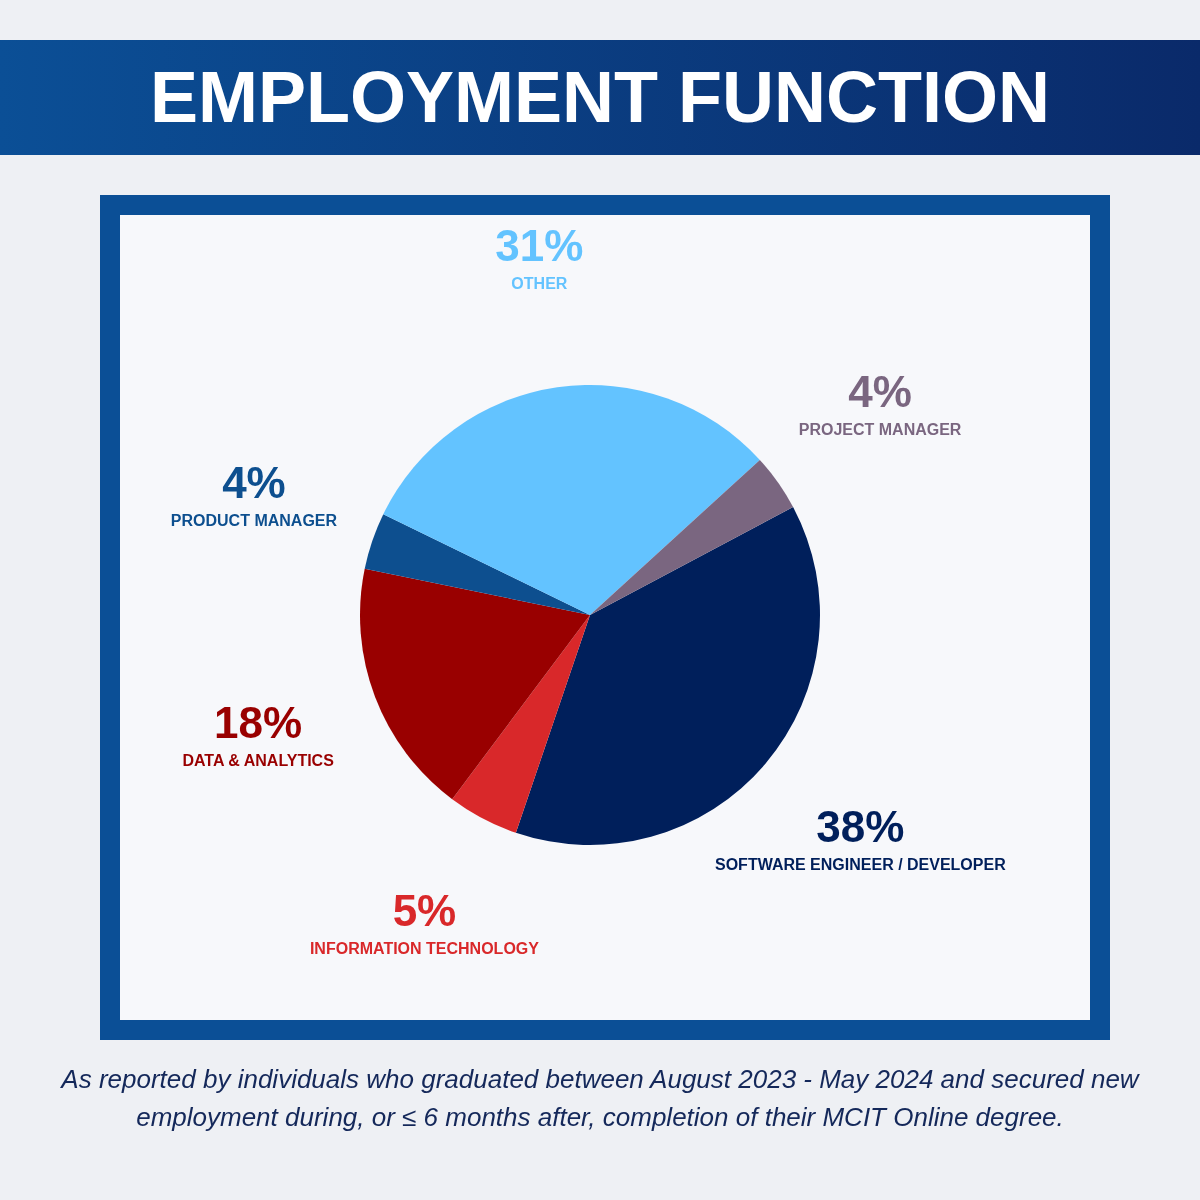 The image size is (1200, 1200). I want to click on slice-label: PROJECT MANAGER, so click(880, 430).